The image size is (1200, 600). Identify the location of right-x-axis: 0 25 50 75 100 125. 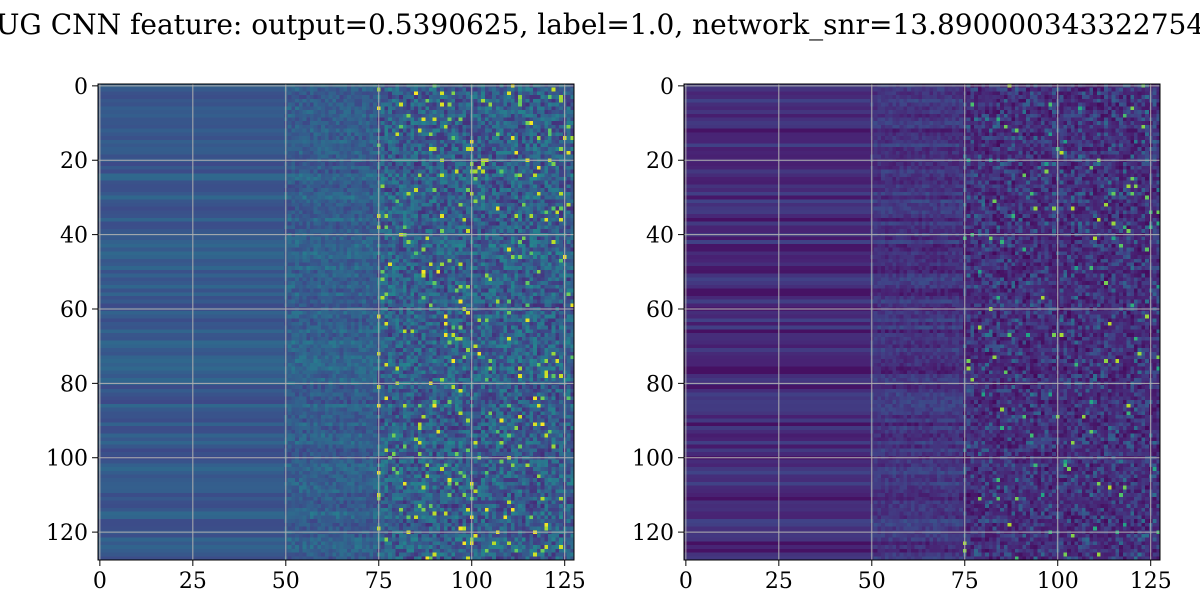
(925, 577).